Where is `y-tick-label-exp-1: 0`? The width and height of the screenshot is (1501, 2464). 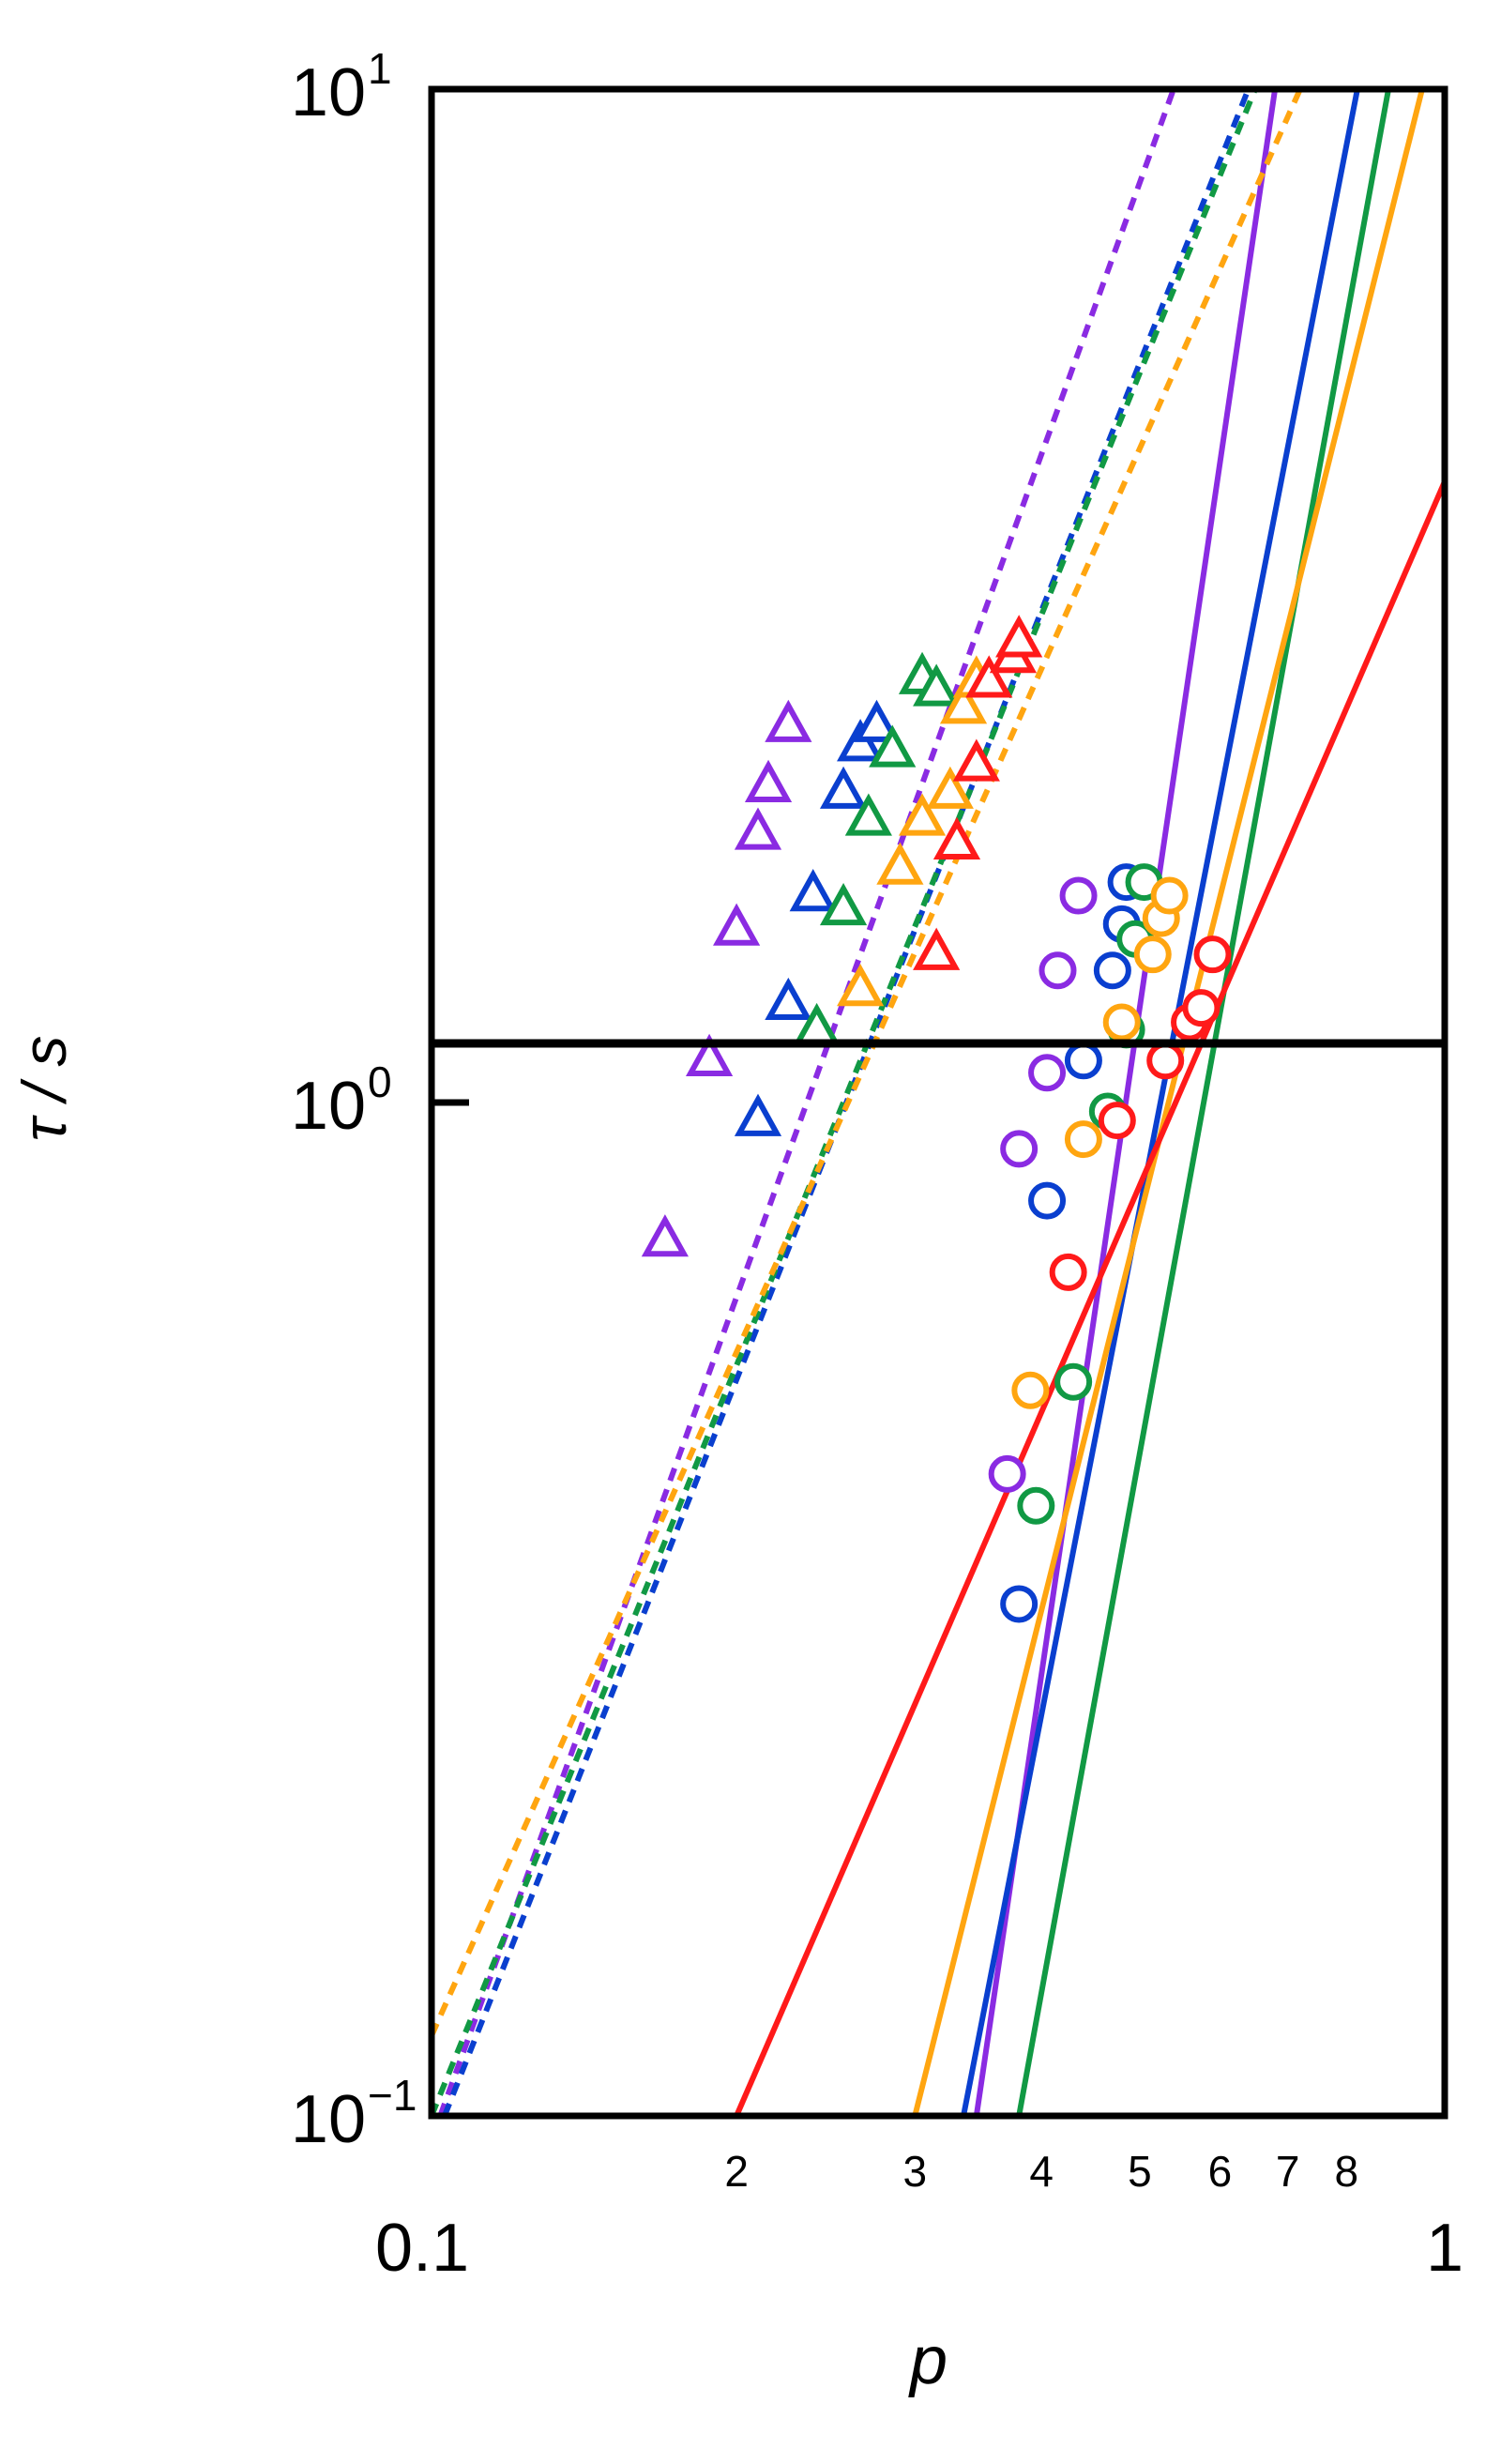 y-tick-label-exp-1: 0 is located at coordinates (380, 1082).